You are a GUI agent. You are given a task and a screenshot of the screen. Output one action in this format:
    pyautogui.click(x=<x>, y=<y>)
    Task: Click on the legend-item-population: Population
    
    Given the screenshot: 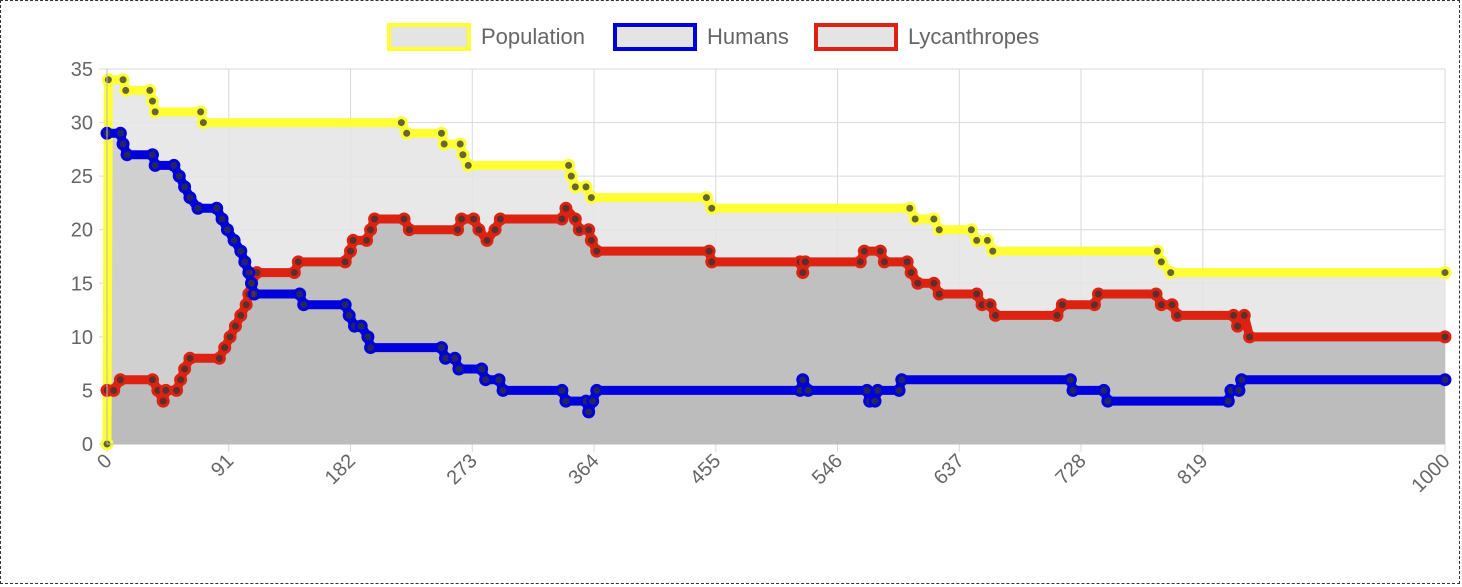 What is the action you would take?
    pyautogui.click(x=486, y=37)
    